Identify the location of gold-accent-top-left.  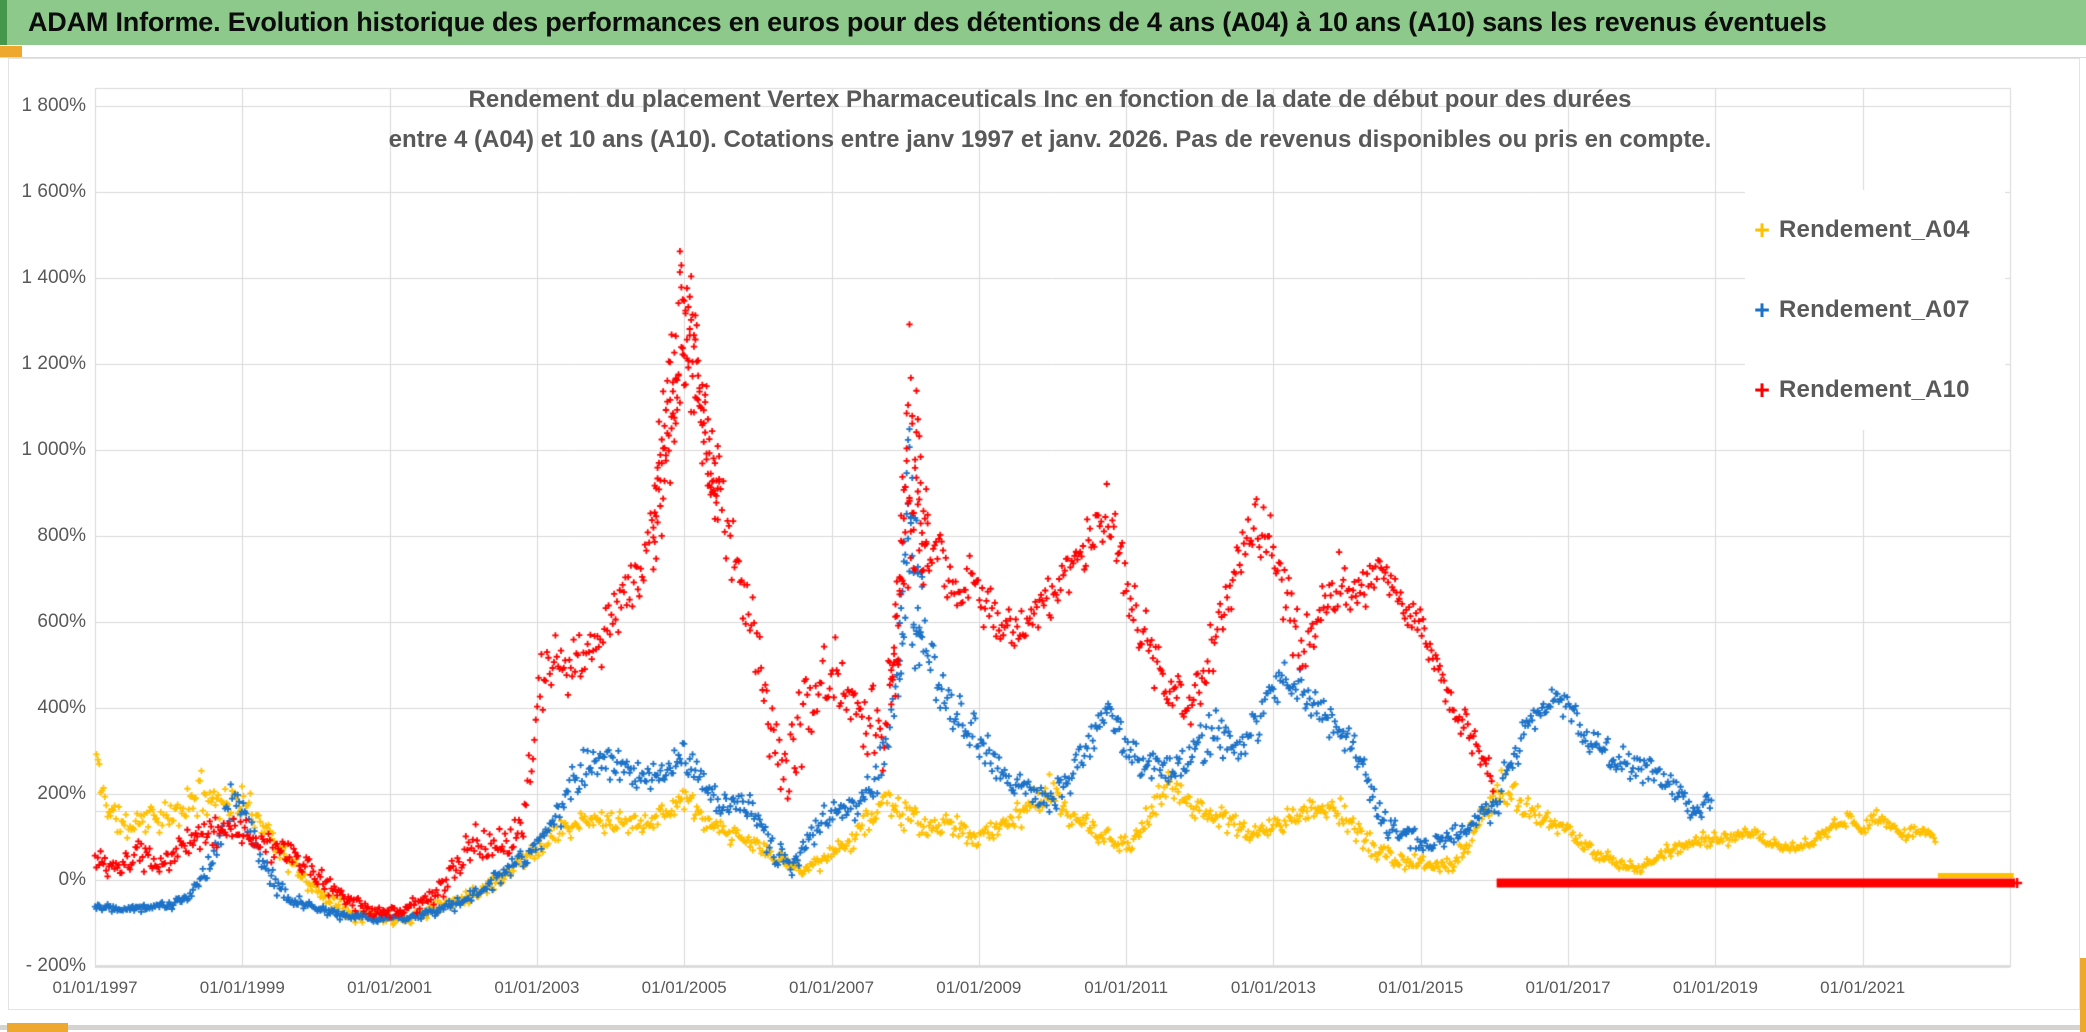
(11, 51).